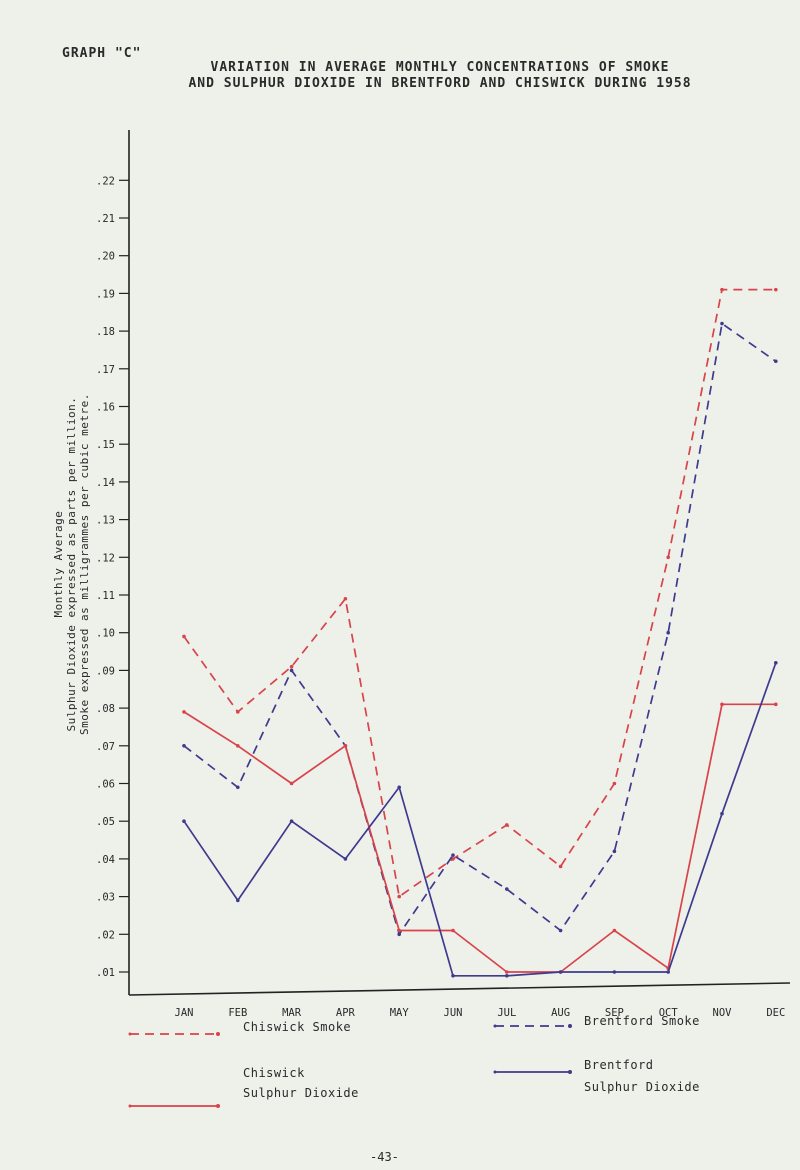 The height and width of the screenshot is (1170, 800). Describe the element at coordinates (105, 860) in the screenshot. I see `y-tick-label: .04` at that location.